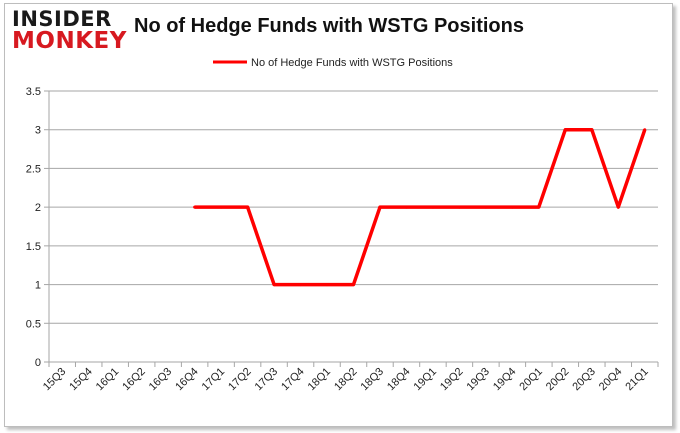 The height and width of the screenshot is (433, 680). Describe the element at coordinates (505, 380) in the screenshot. I see `x-tick-label: 19Q4` at that location.